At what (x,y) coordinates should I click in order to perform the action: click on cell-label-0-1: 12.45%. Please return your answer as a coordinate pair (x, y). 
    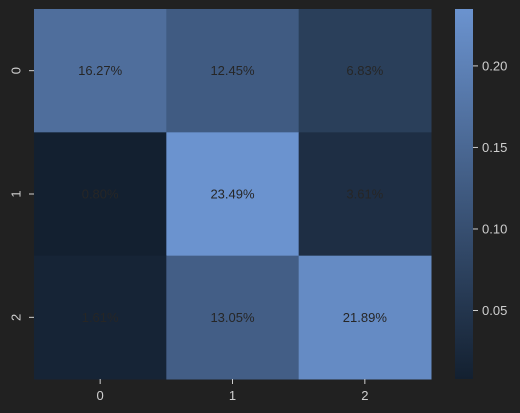
    Looking at the image, I should click on (232, 70).